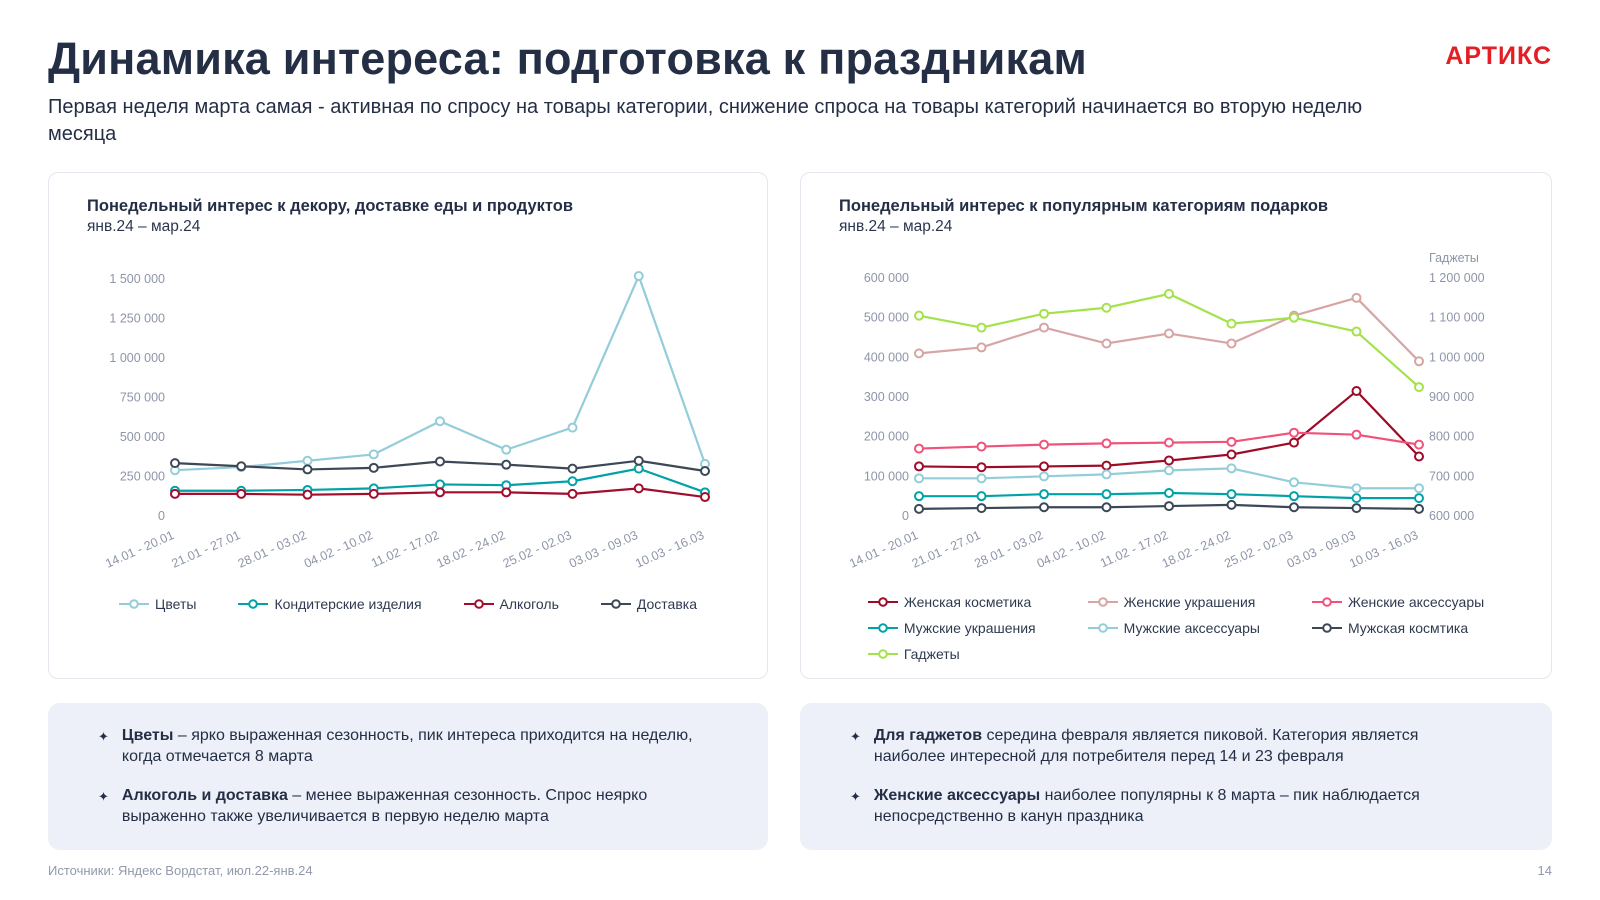 The height and width of the screenshot is (900, 1600). What do you see at coordinates (511, 604) in the screenshot?
I see `legend-item: Алкоголь` at bounding box center [511, 604].